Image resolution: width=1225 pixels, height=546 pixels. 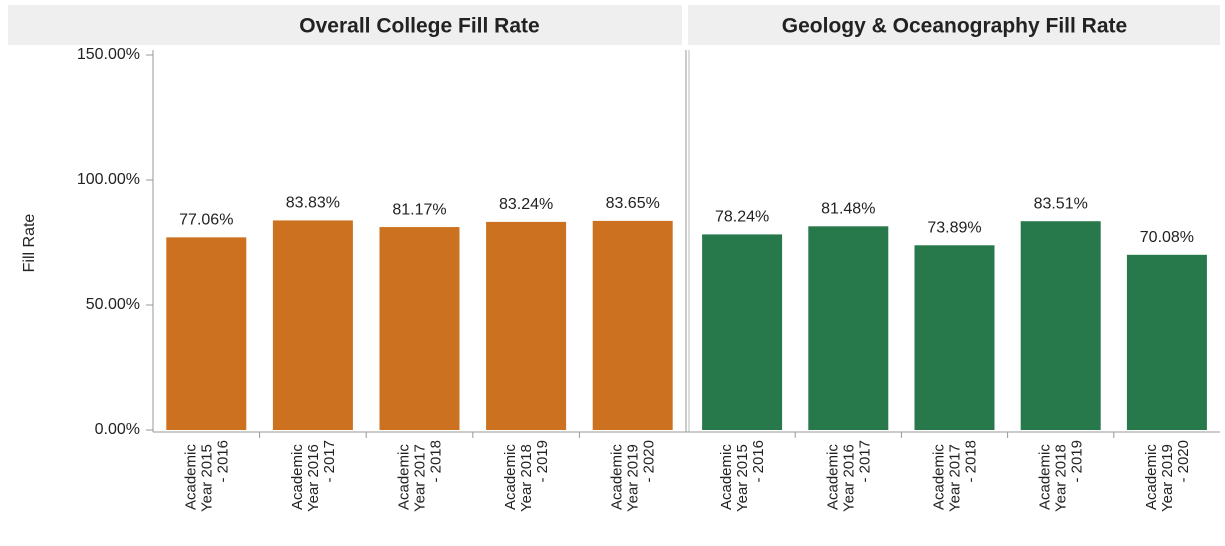 I want to click on value-label: 83.24%, so click(x=526, y=204).